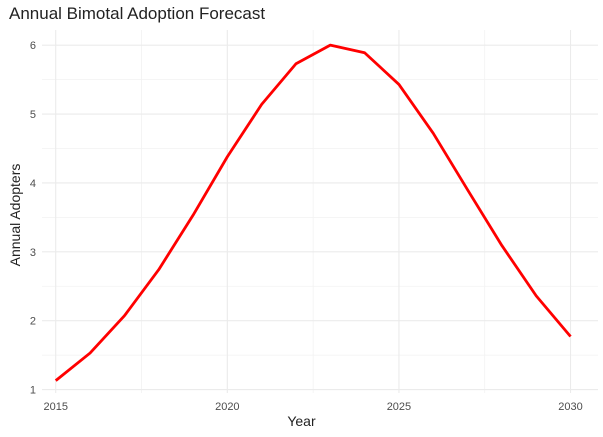  I want to click on y-tick-label: 6, so click(33, 46).